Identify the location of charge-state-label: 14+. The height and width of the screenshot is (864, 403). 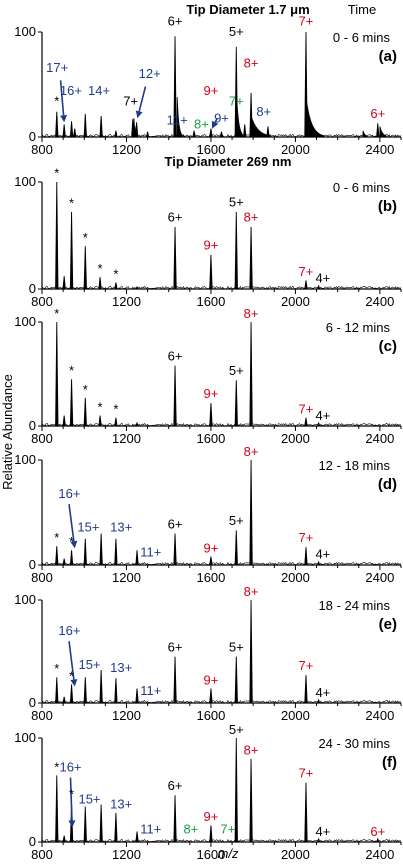
(99, 90).